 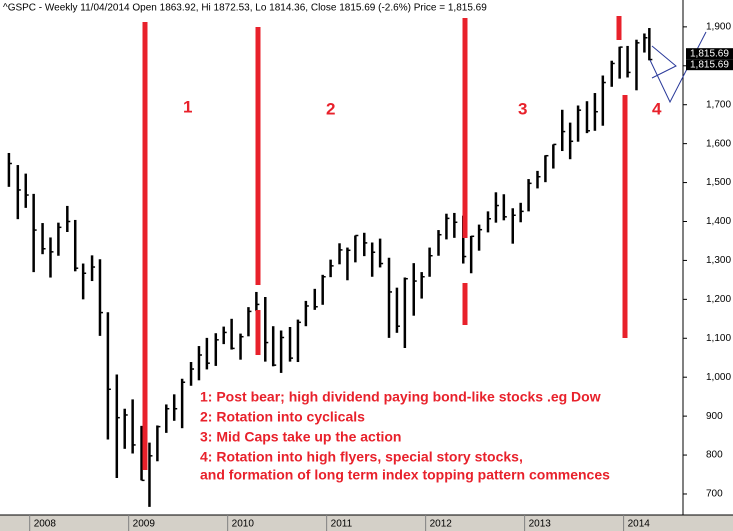 I want to click on phase-label: 1, so click(x=187, y=106).